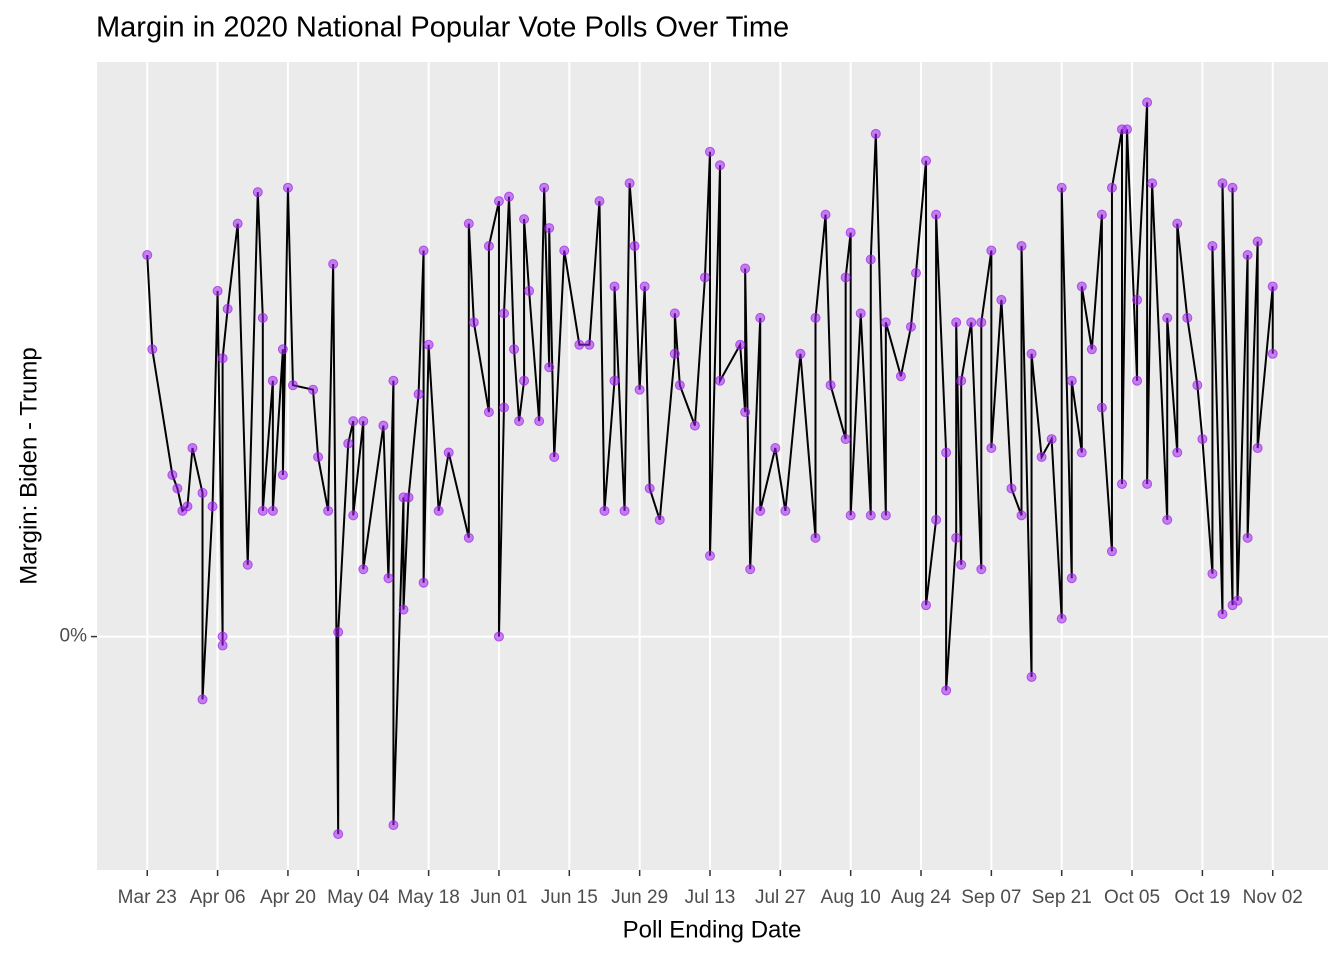  I want to click on x-tick-label: Sep 21, so click(1062, 897).